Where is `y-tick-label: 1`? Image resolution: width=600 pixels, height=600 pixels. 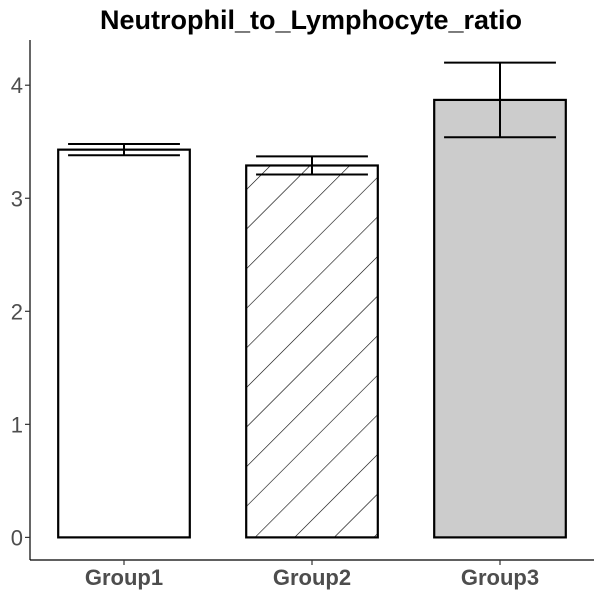 y-tick-label: 1 is located at coordinates (17, 424).